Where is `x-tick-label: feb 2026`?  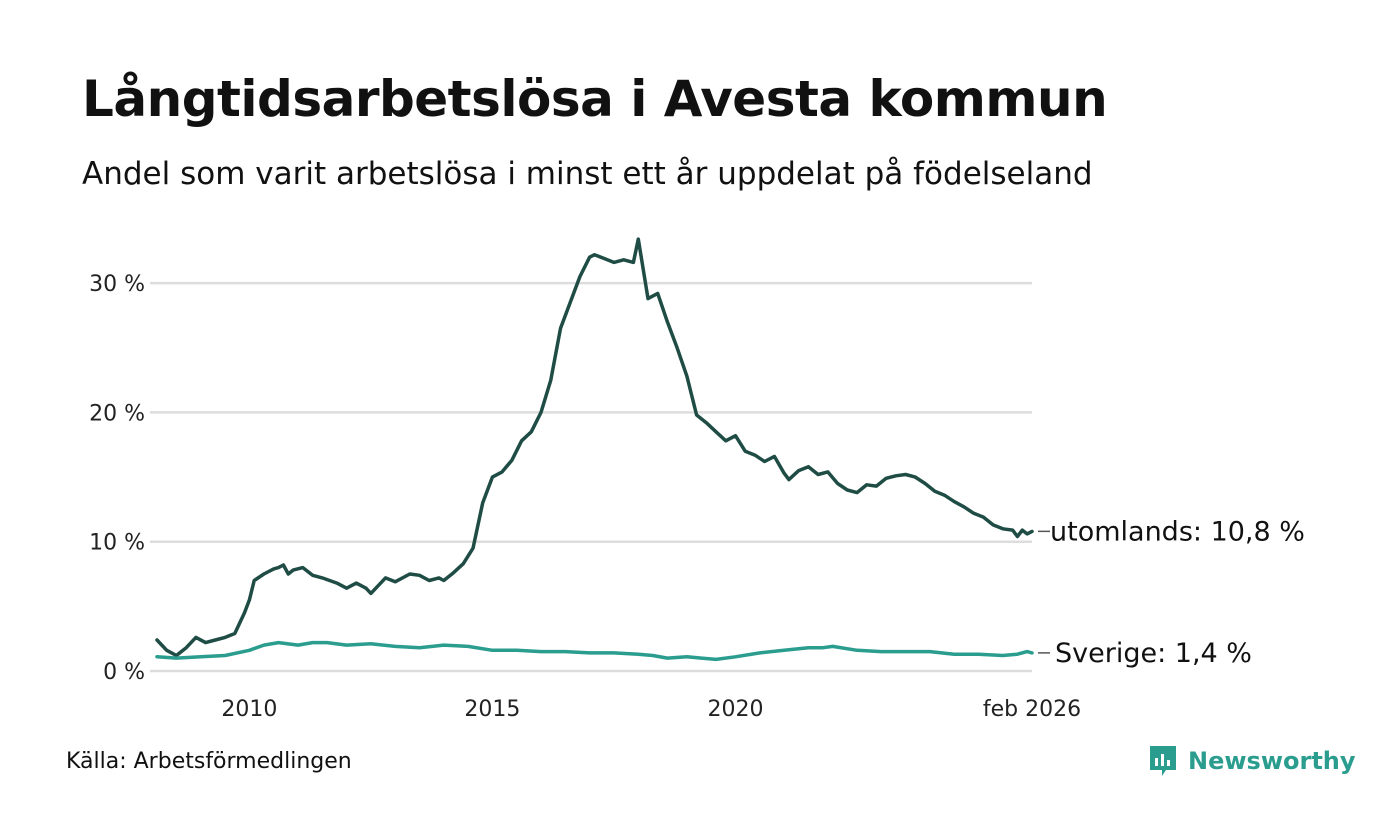 x-tick-label: feb 2026 is located at coordinates (1032, 709).